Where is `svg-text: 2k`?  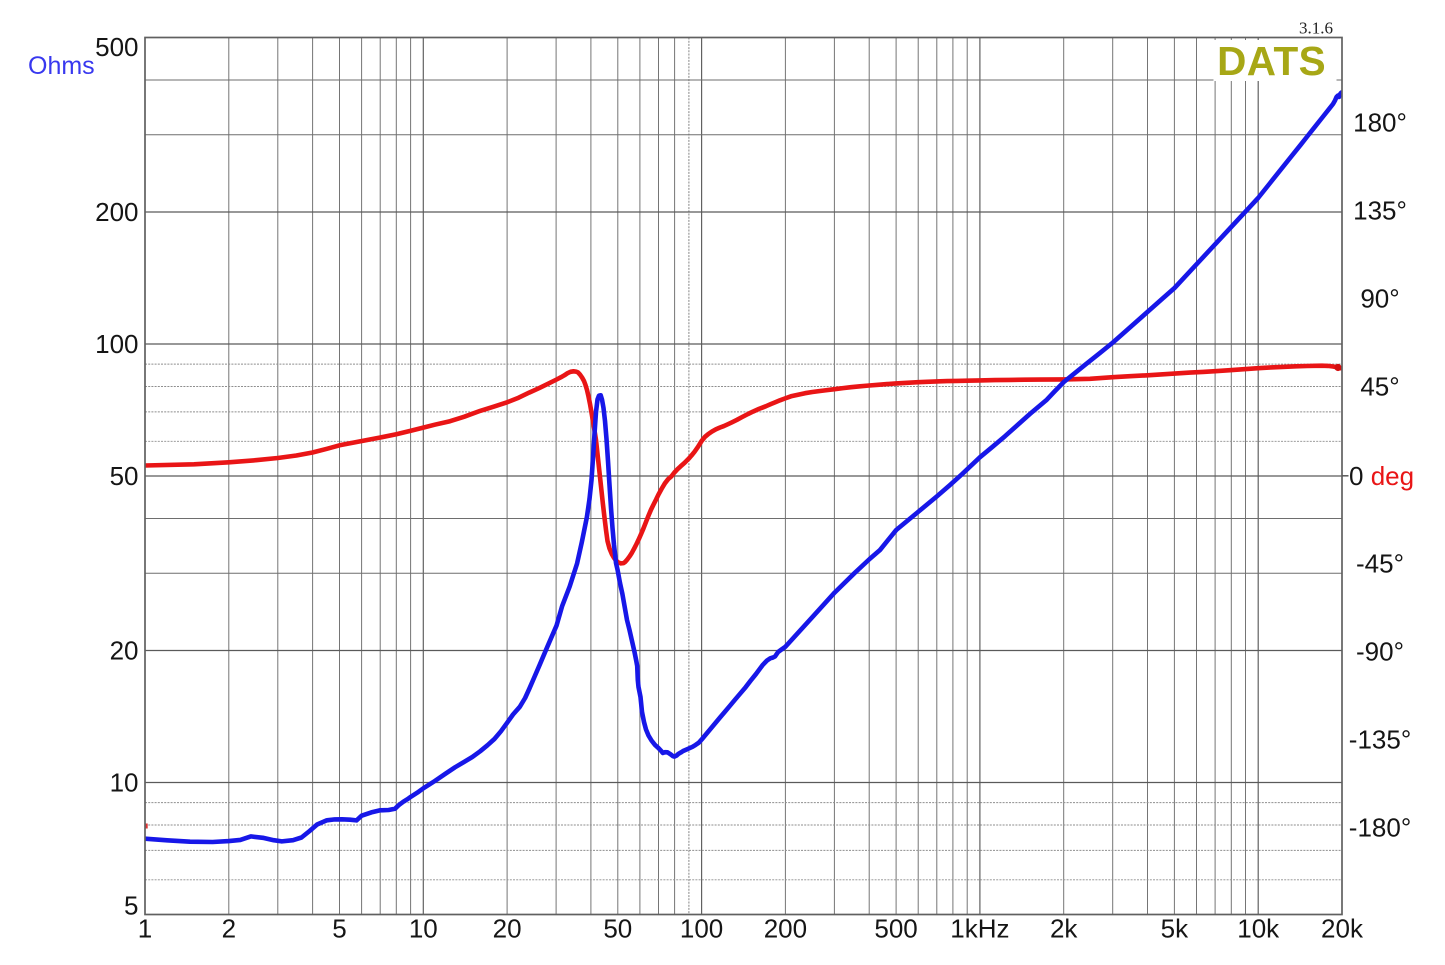
svg-text: 2k is located at coordinates (1064, 929).